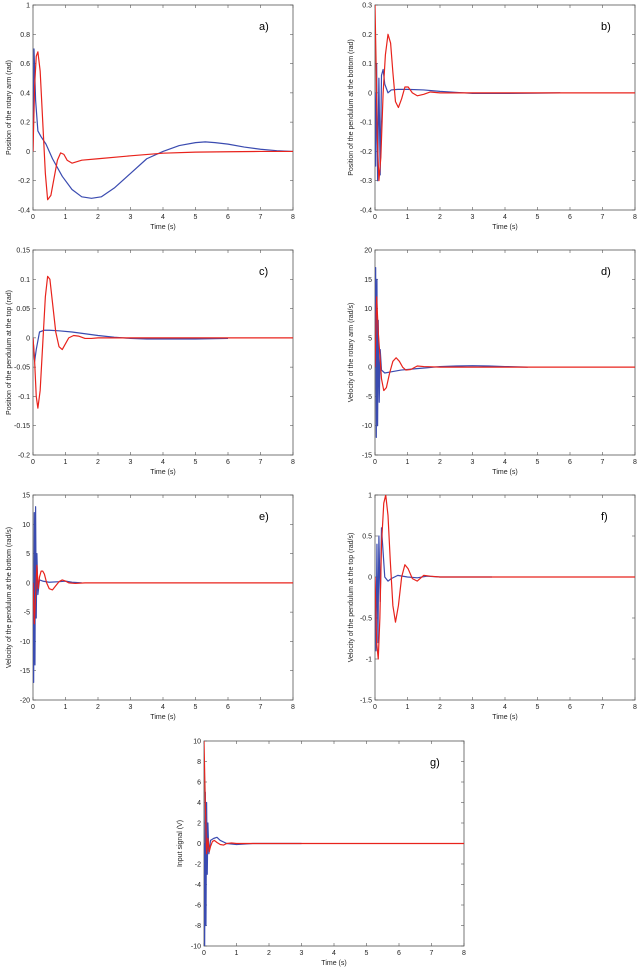 This screenshot has height=969, width=638. What do you see at coordinates (198, 865) in the screenshot?
I see `y-tick-label: -2` at bounding box center [198, 865].